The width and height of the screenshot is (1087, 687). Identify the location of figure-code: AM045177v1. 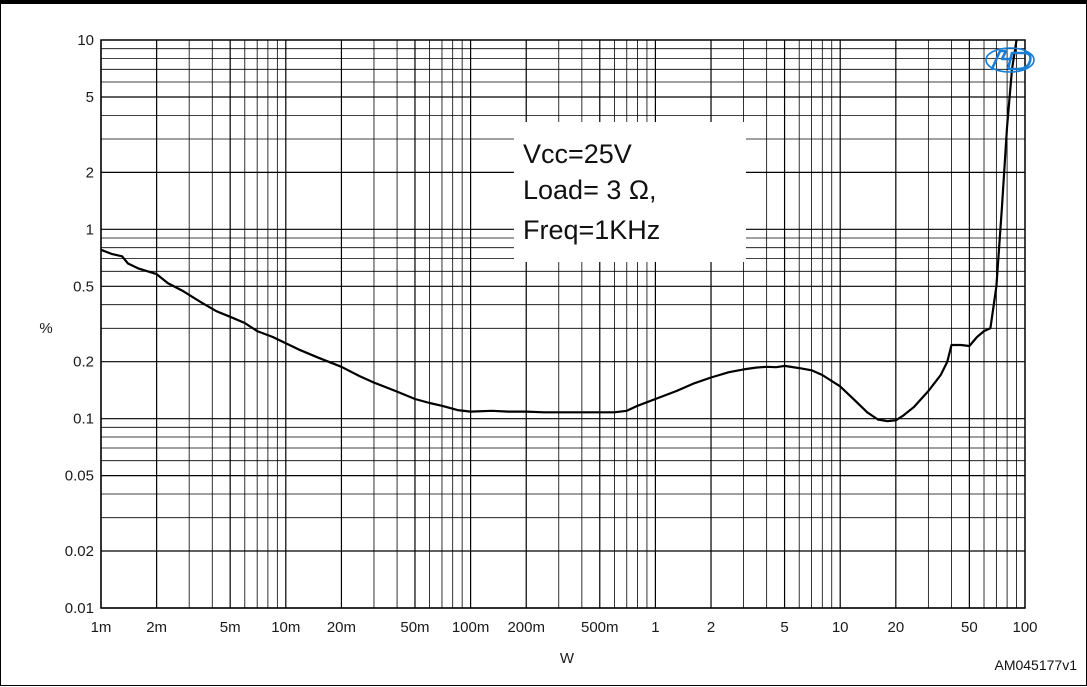
(1035, 665).